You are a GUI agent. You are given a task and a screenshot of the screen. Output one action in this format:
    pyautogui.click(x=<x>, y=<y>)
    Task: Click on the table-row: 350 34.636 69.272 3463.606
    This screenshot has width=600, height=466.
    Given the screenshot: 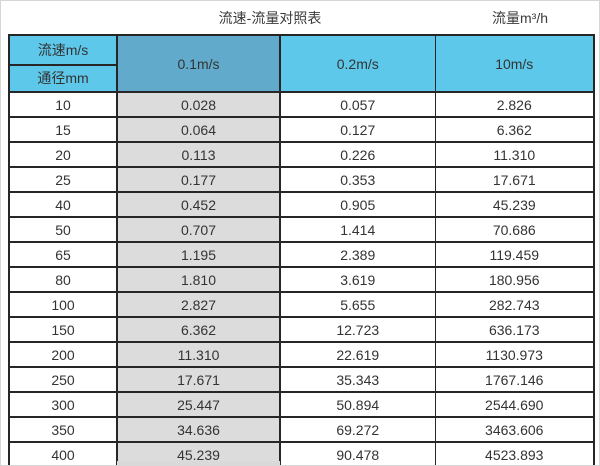 What is the action you would take?
    pyautogui.click(x=301, y=429)
    